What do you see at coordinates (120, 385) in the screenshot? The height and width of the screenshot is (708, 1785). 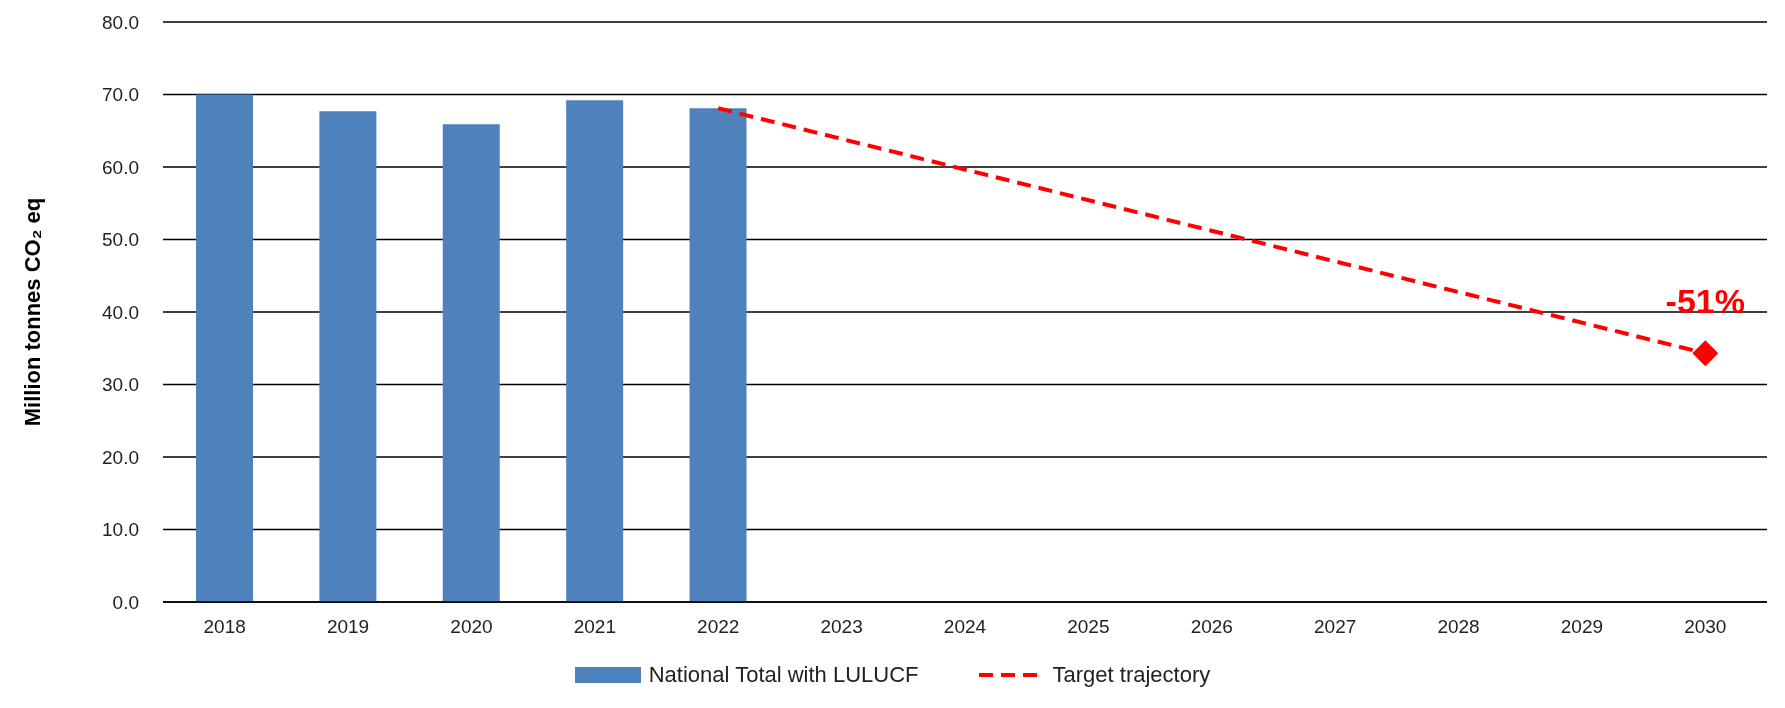 I see `y-tick-label: 30.0` at bounding box center [120, 385].